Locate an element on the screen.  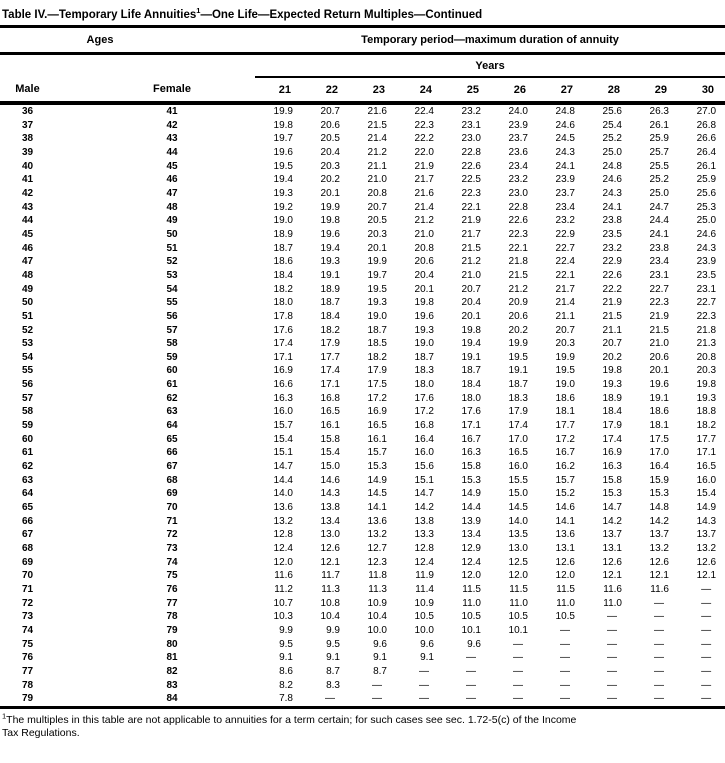
multiple-value-cell: 22.2 is located at coordinates (424, 139).